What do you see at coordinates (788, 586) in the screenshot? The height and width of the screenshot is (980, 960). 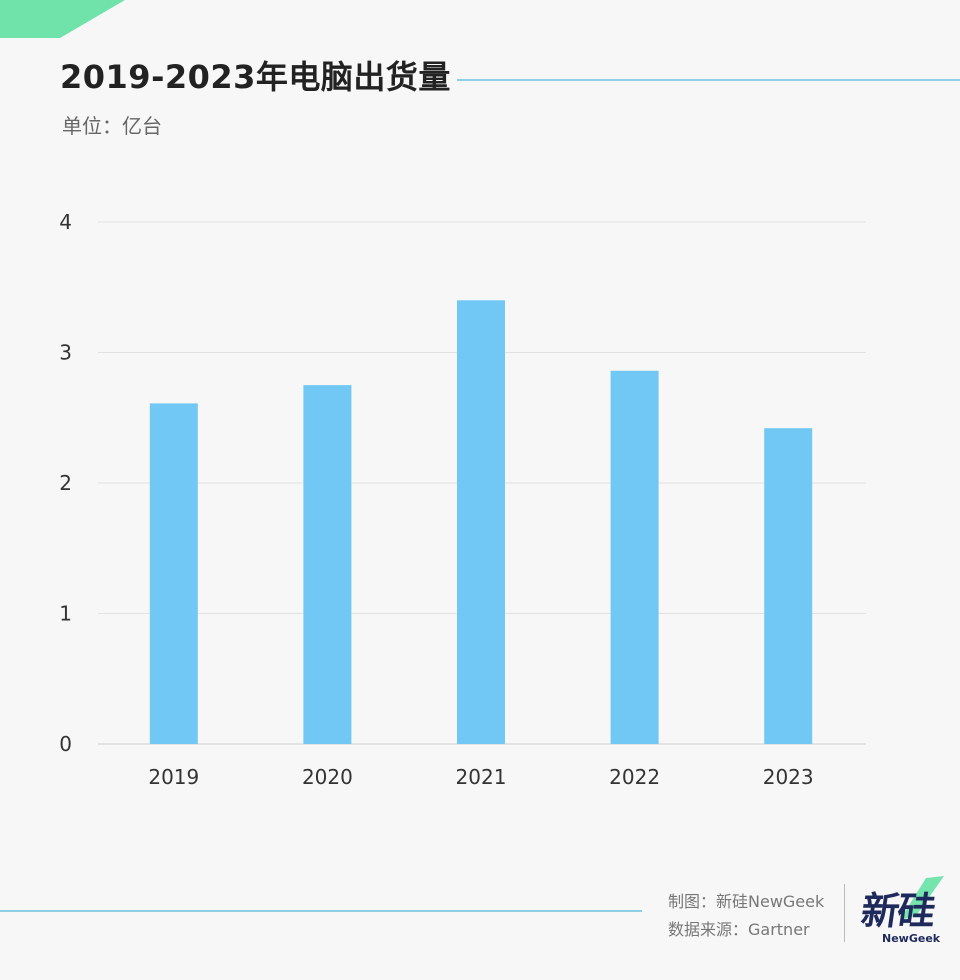 I see `bar-2023` at bounding box center [788, 586].